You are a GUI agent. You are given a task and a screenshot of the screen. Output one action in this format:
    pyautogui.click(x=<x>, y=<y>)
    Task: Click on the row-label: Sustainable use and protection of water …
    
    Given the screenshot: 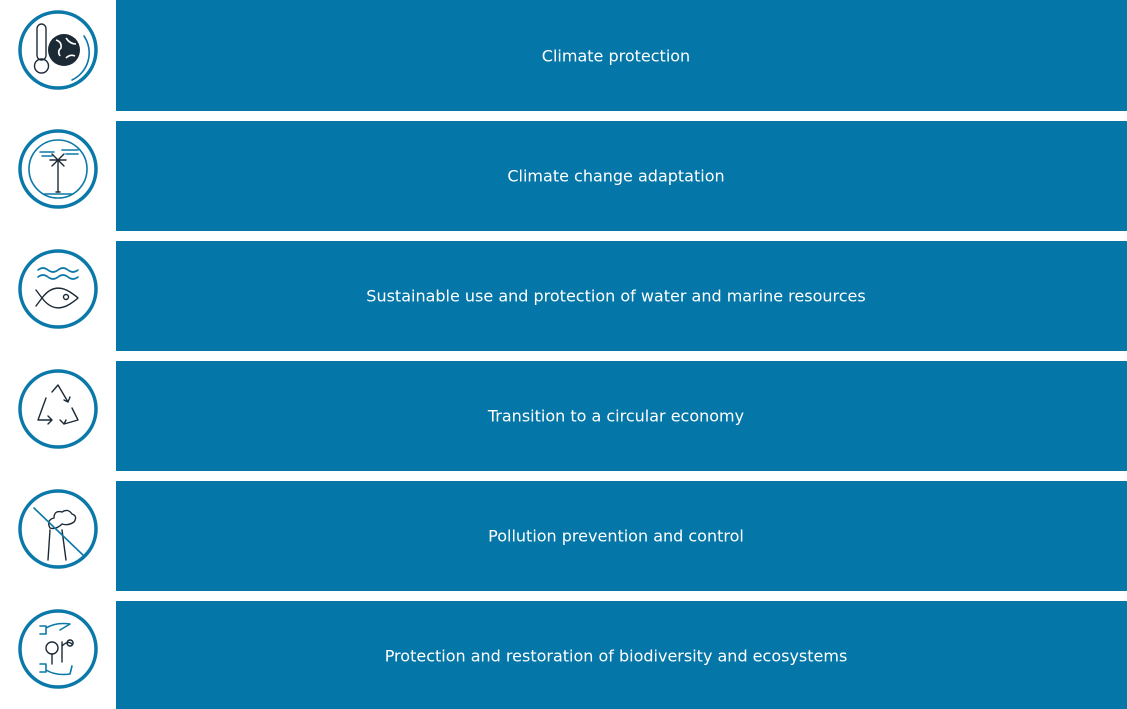 What is the action you would take?
    pyautogui.click(x=615, y=296)
    